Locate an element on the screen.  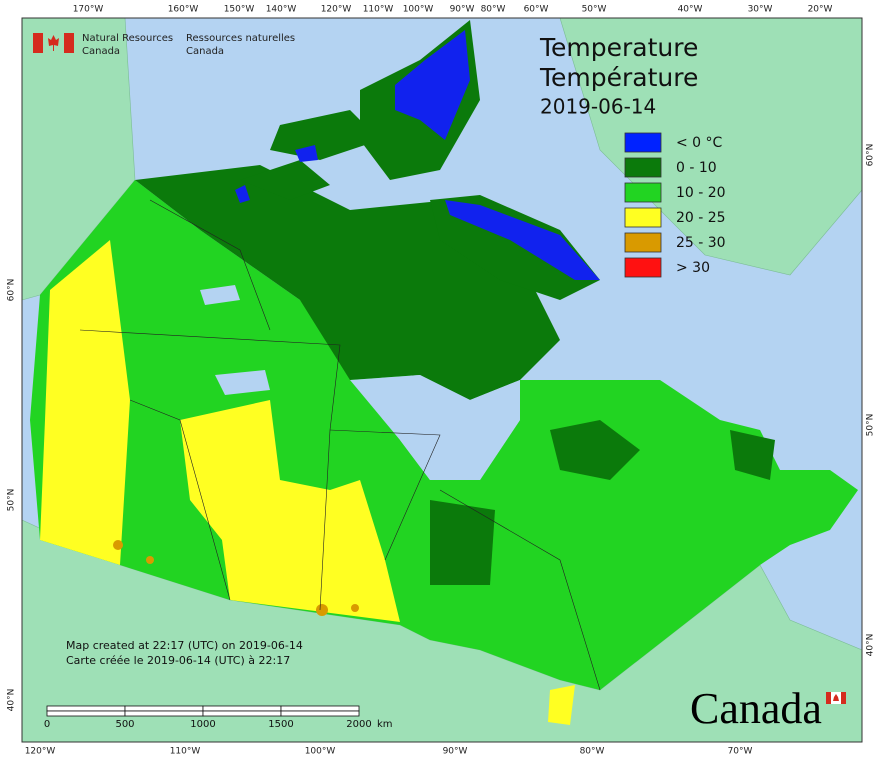
scale-label: 2000 is located at coordinates (358, 724).